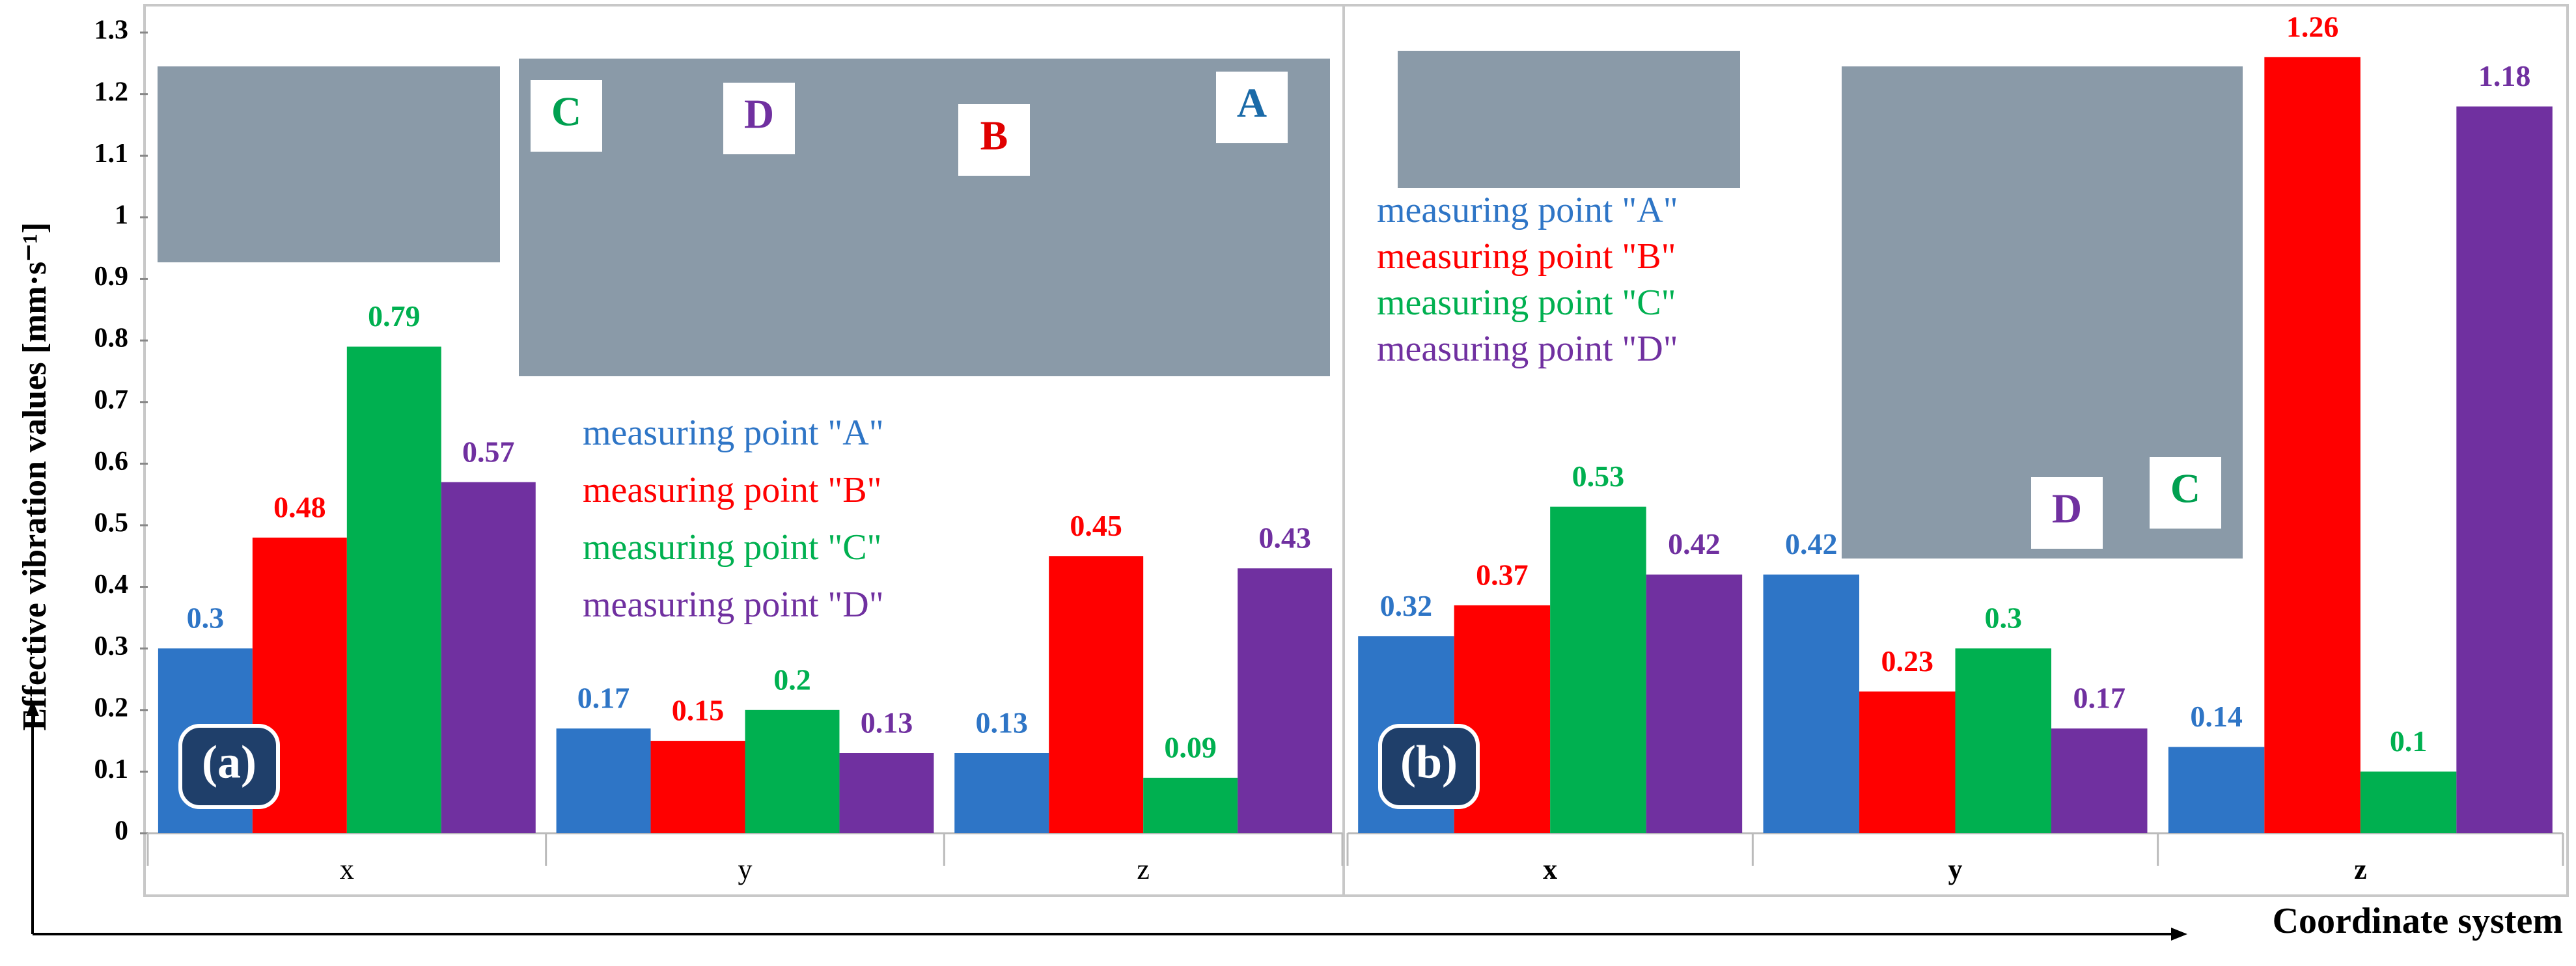 The height and width of the screenshot is (966, 2576). I want to click on value-label: 0.45, so click(1096, 525).